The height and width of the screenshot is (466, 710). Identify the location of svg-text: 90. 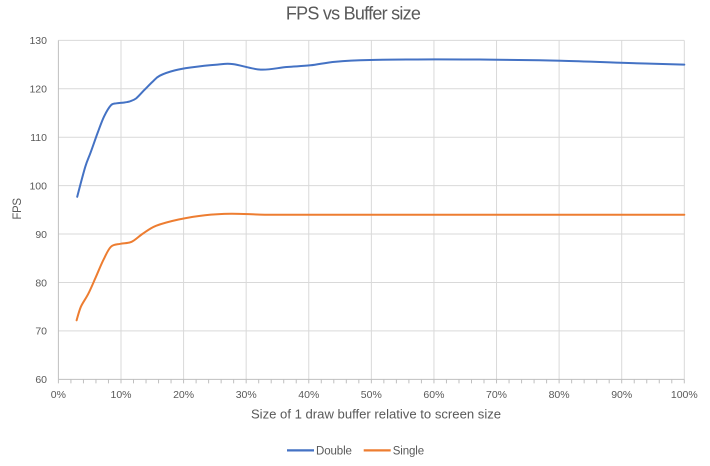
(41, 235).